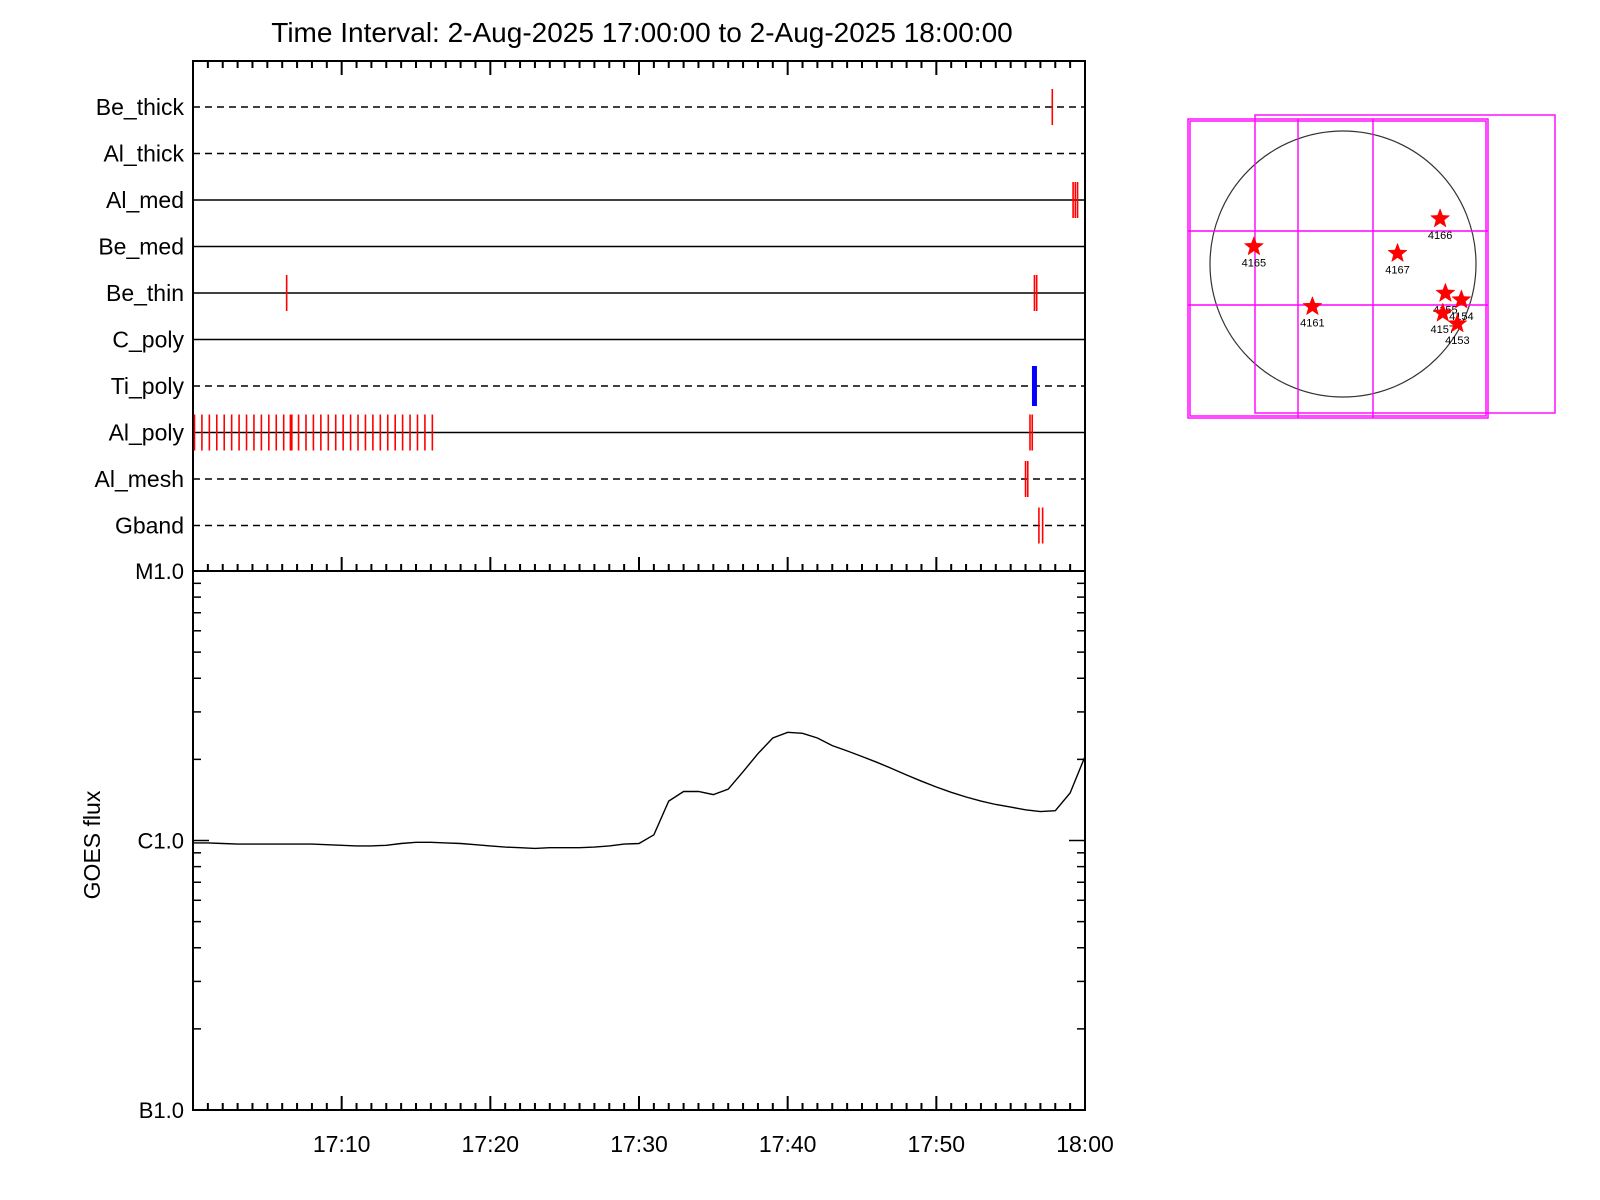  Describe the element at coordinates (1312, 324) in the screenshot. I see `active-region-label: 4161` at that location.